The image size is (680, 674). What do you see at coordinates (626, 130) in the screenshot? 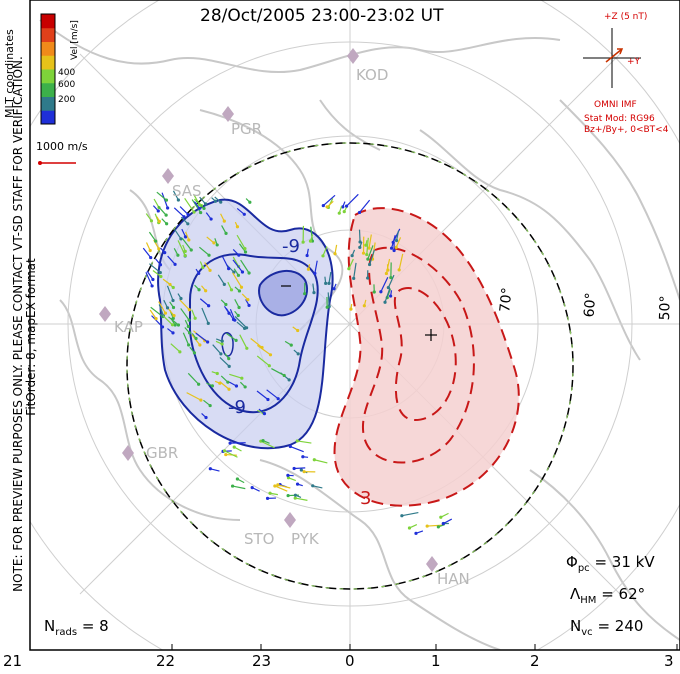
I see `stat-bins: Bz+/By+, 0<BT<4` at bounding box center [626, 130].